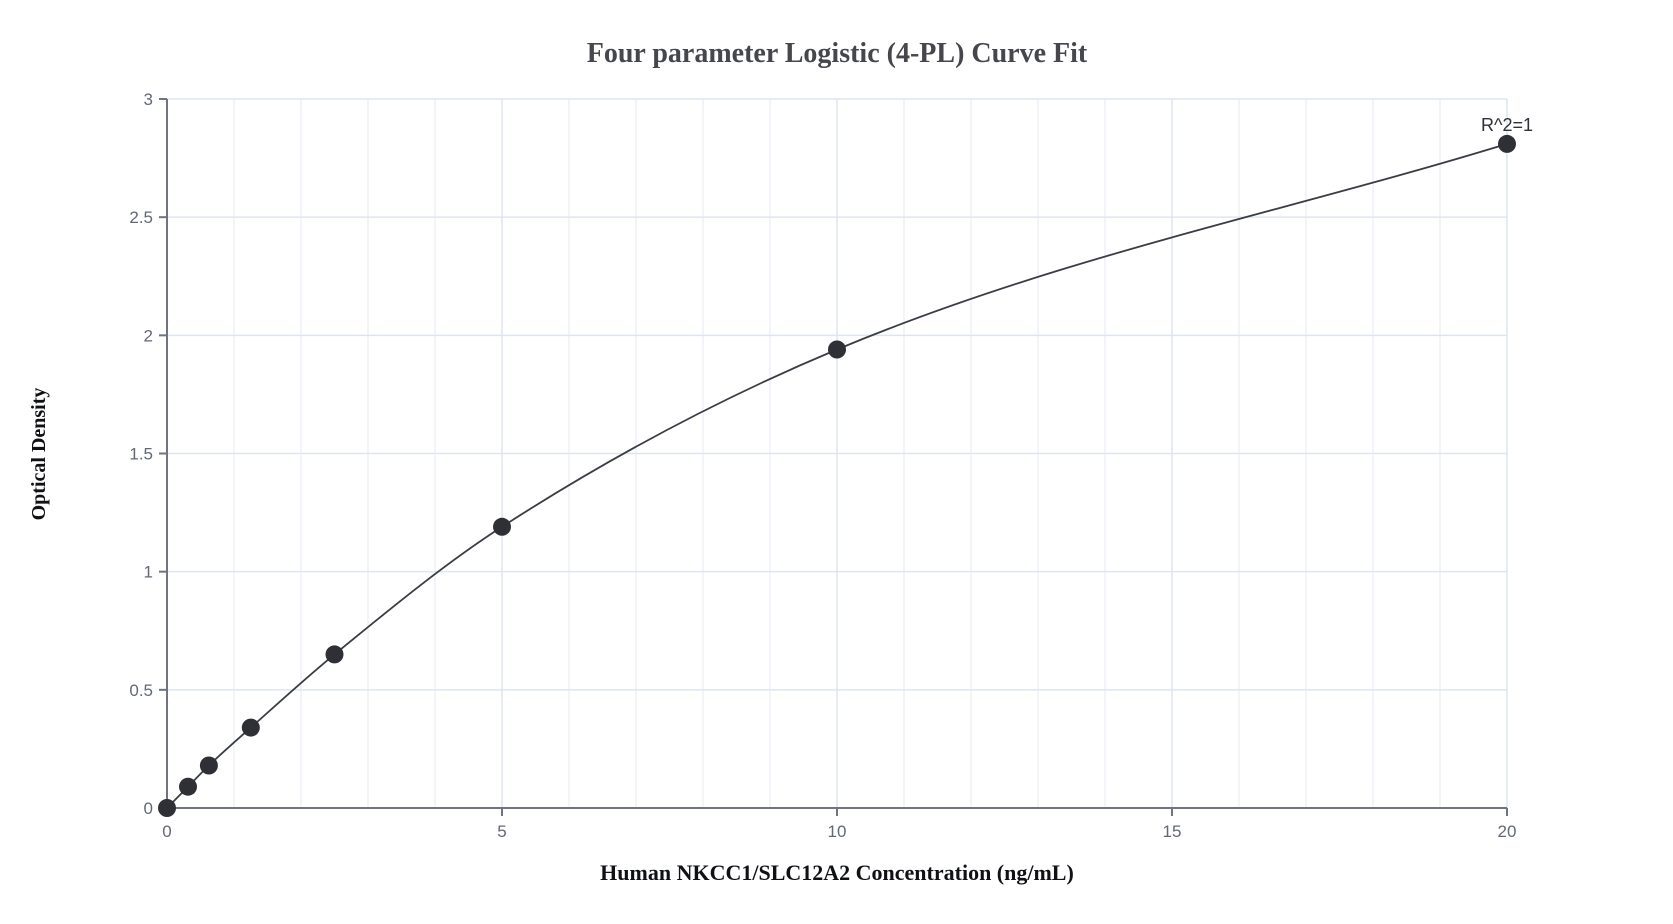 This screenshot has height=924, width=1673. Describe the element at coordinates (148, 335) in the screenshot. I see `y-tick-label: 2` at that location.